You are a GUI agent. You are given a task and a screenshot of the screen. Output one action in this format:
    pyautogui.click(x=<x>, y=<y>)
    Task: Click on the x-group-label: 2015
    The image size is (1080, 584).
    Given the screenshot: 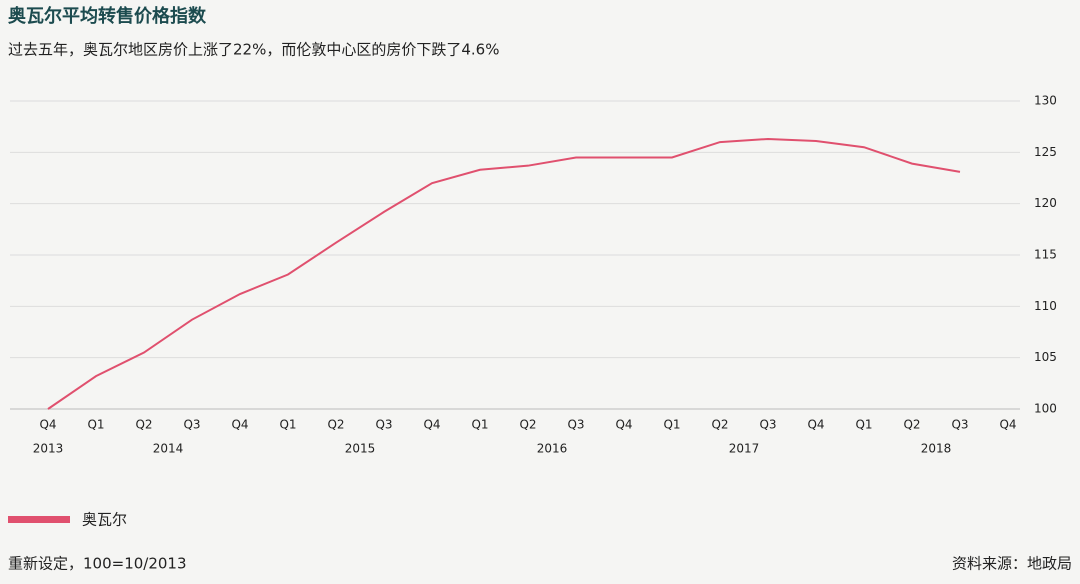 What is the action you would take?
    pyautogui.click(x=360, y=449)
    